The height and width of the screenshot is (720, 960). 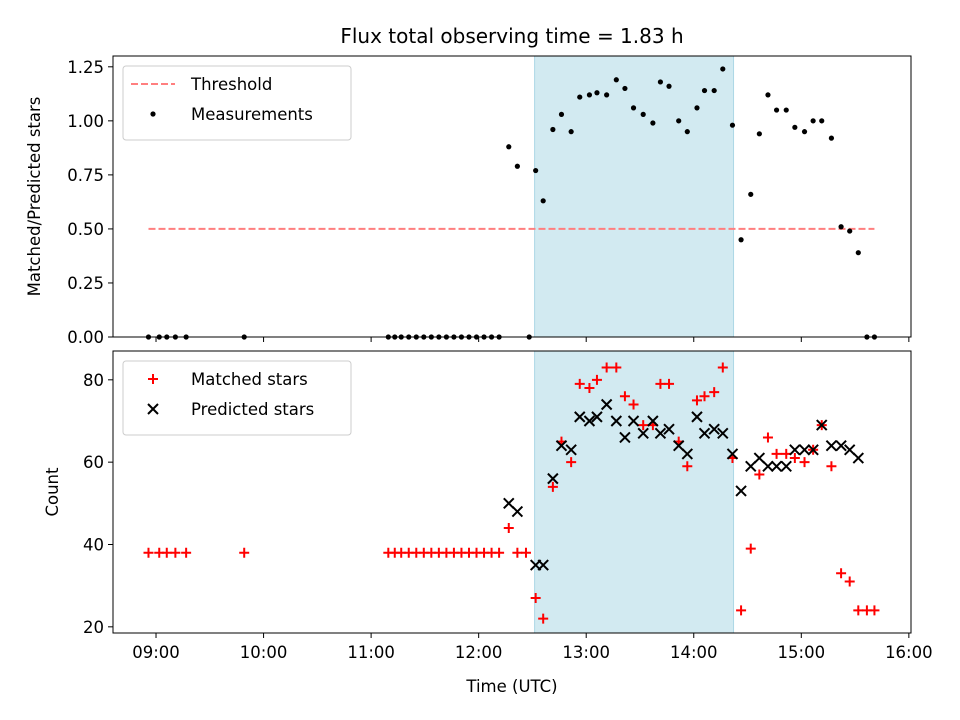 I want to click on series-predicted-stars, so click(x=684, y=484).